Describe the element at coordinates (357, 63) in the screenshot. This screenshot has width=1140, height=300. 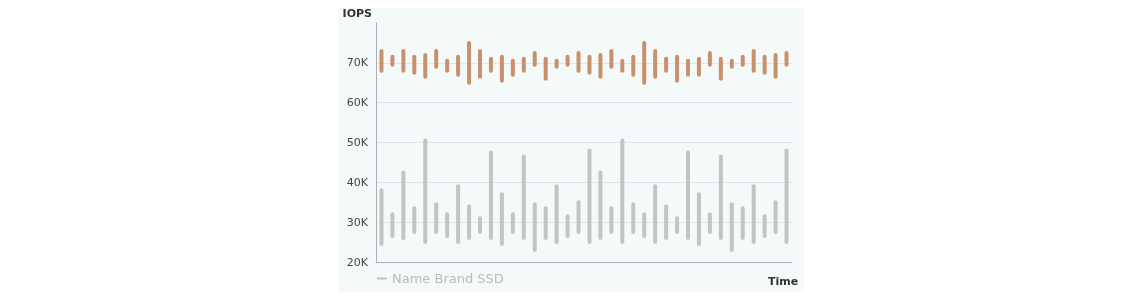
I see `y-tick-label: 70K` at that location.